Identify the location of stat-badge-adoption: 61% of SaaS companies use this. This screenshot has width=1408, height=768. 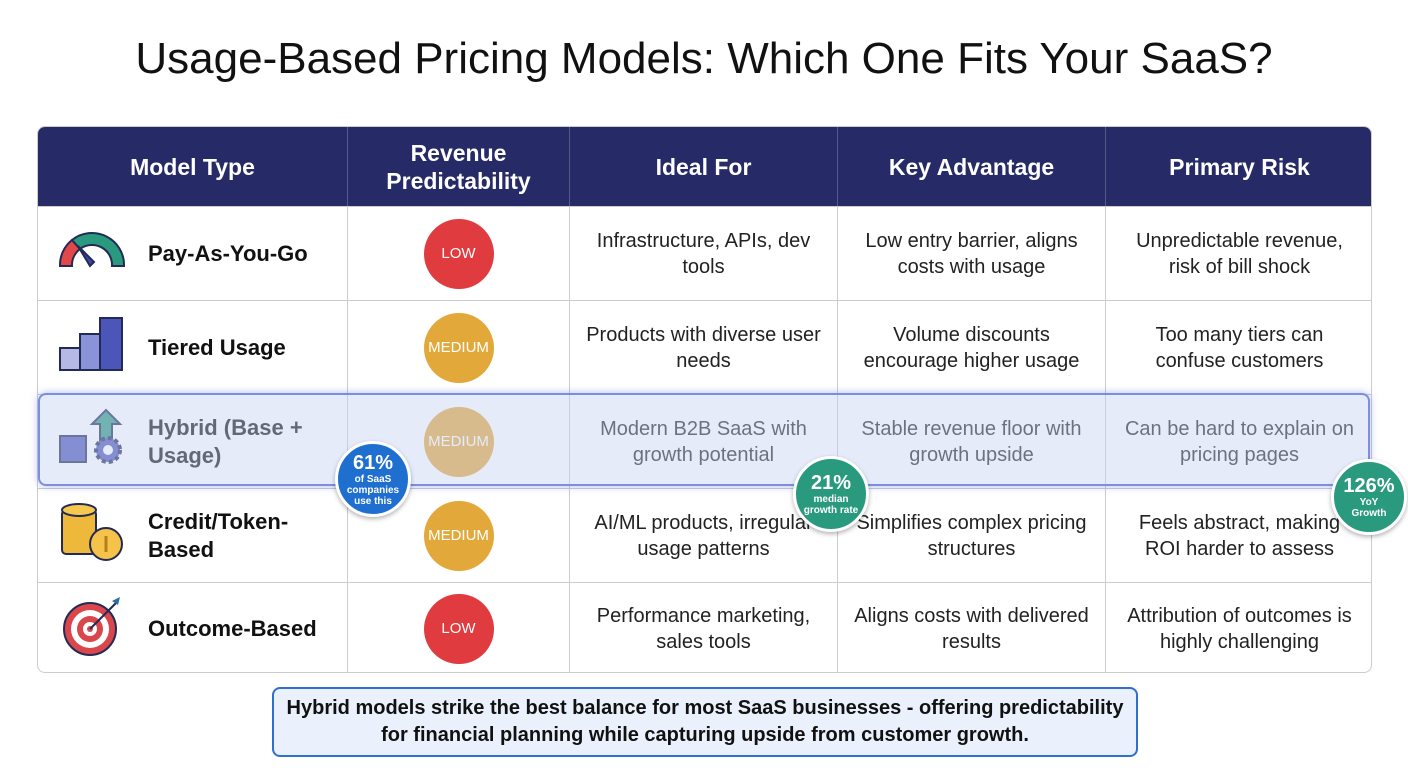
(373, 479).